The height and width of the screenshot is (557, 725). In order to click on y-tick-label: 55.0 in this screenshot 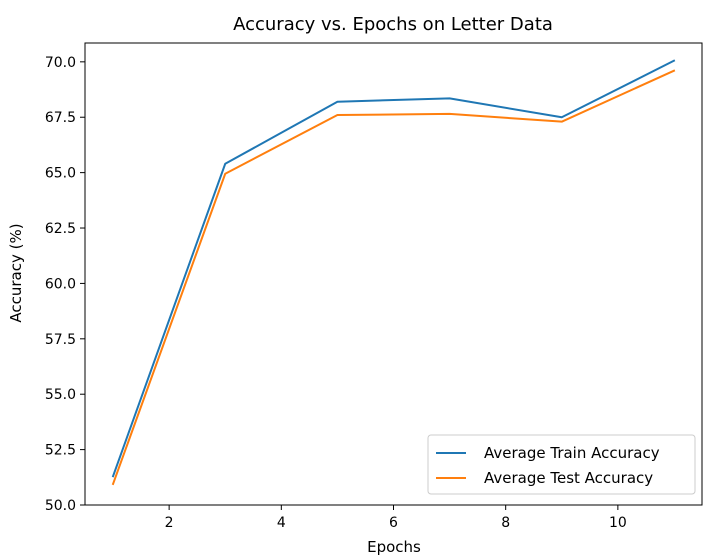, I will do `click(60, 395)`.